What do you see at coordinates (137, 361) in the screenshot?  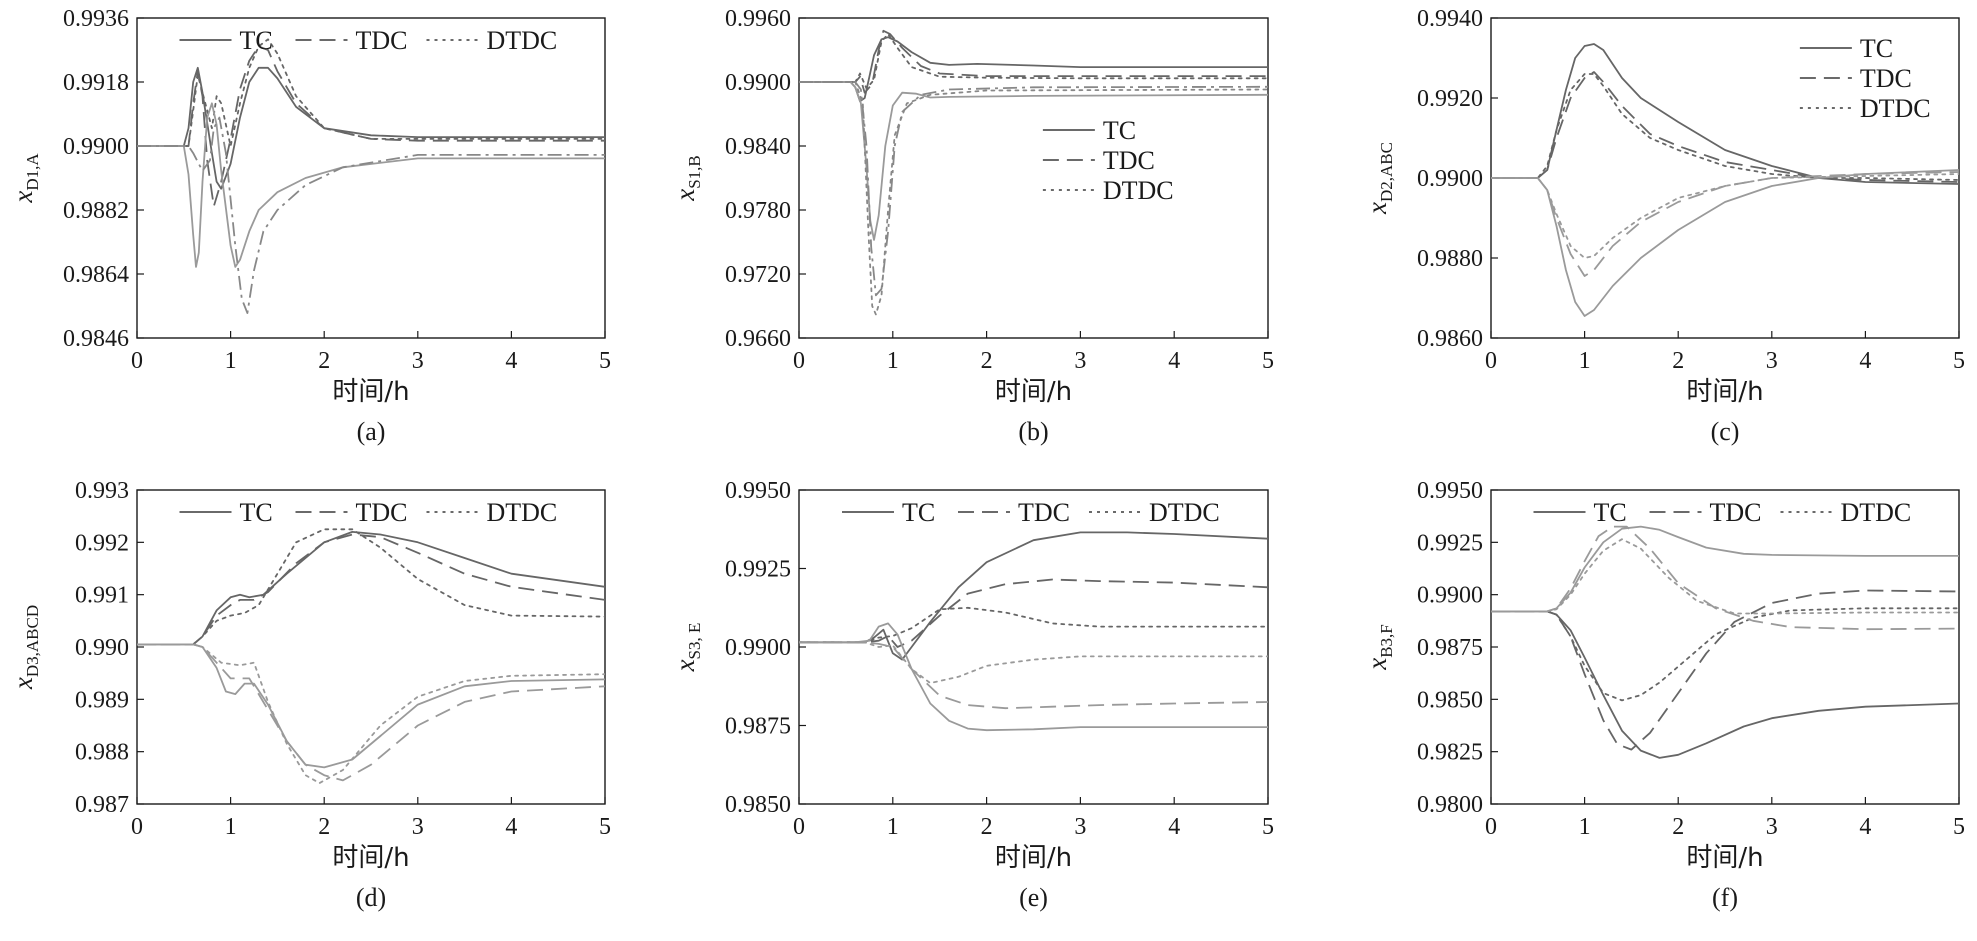 I see `x-tick-label: 0` at bounding box center [137, 361].